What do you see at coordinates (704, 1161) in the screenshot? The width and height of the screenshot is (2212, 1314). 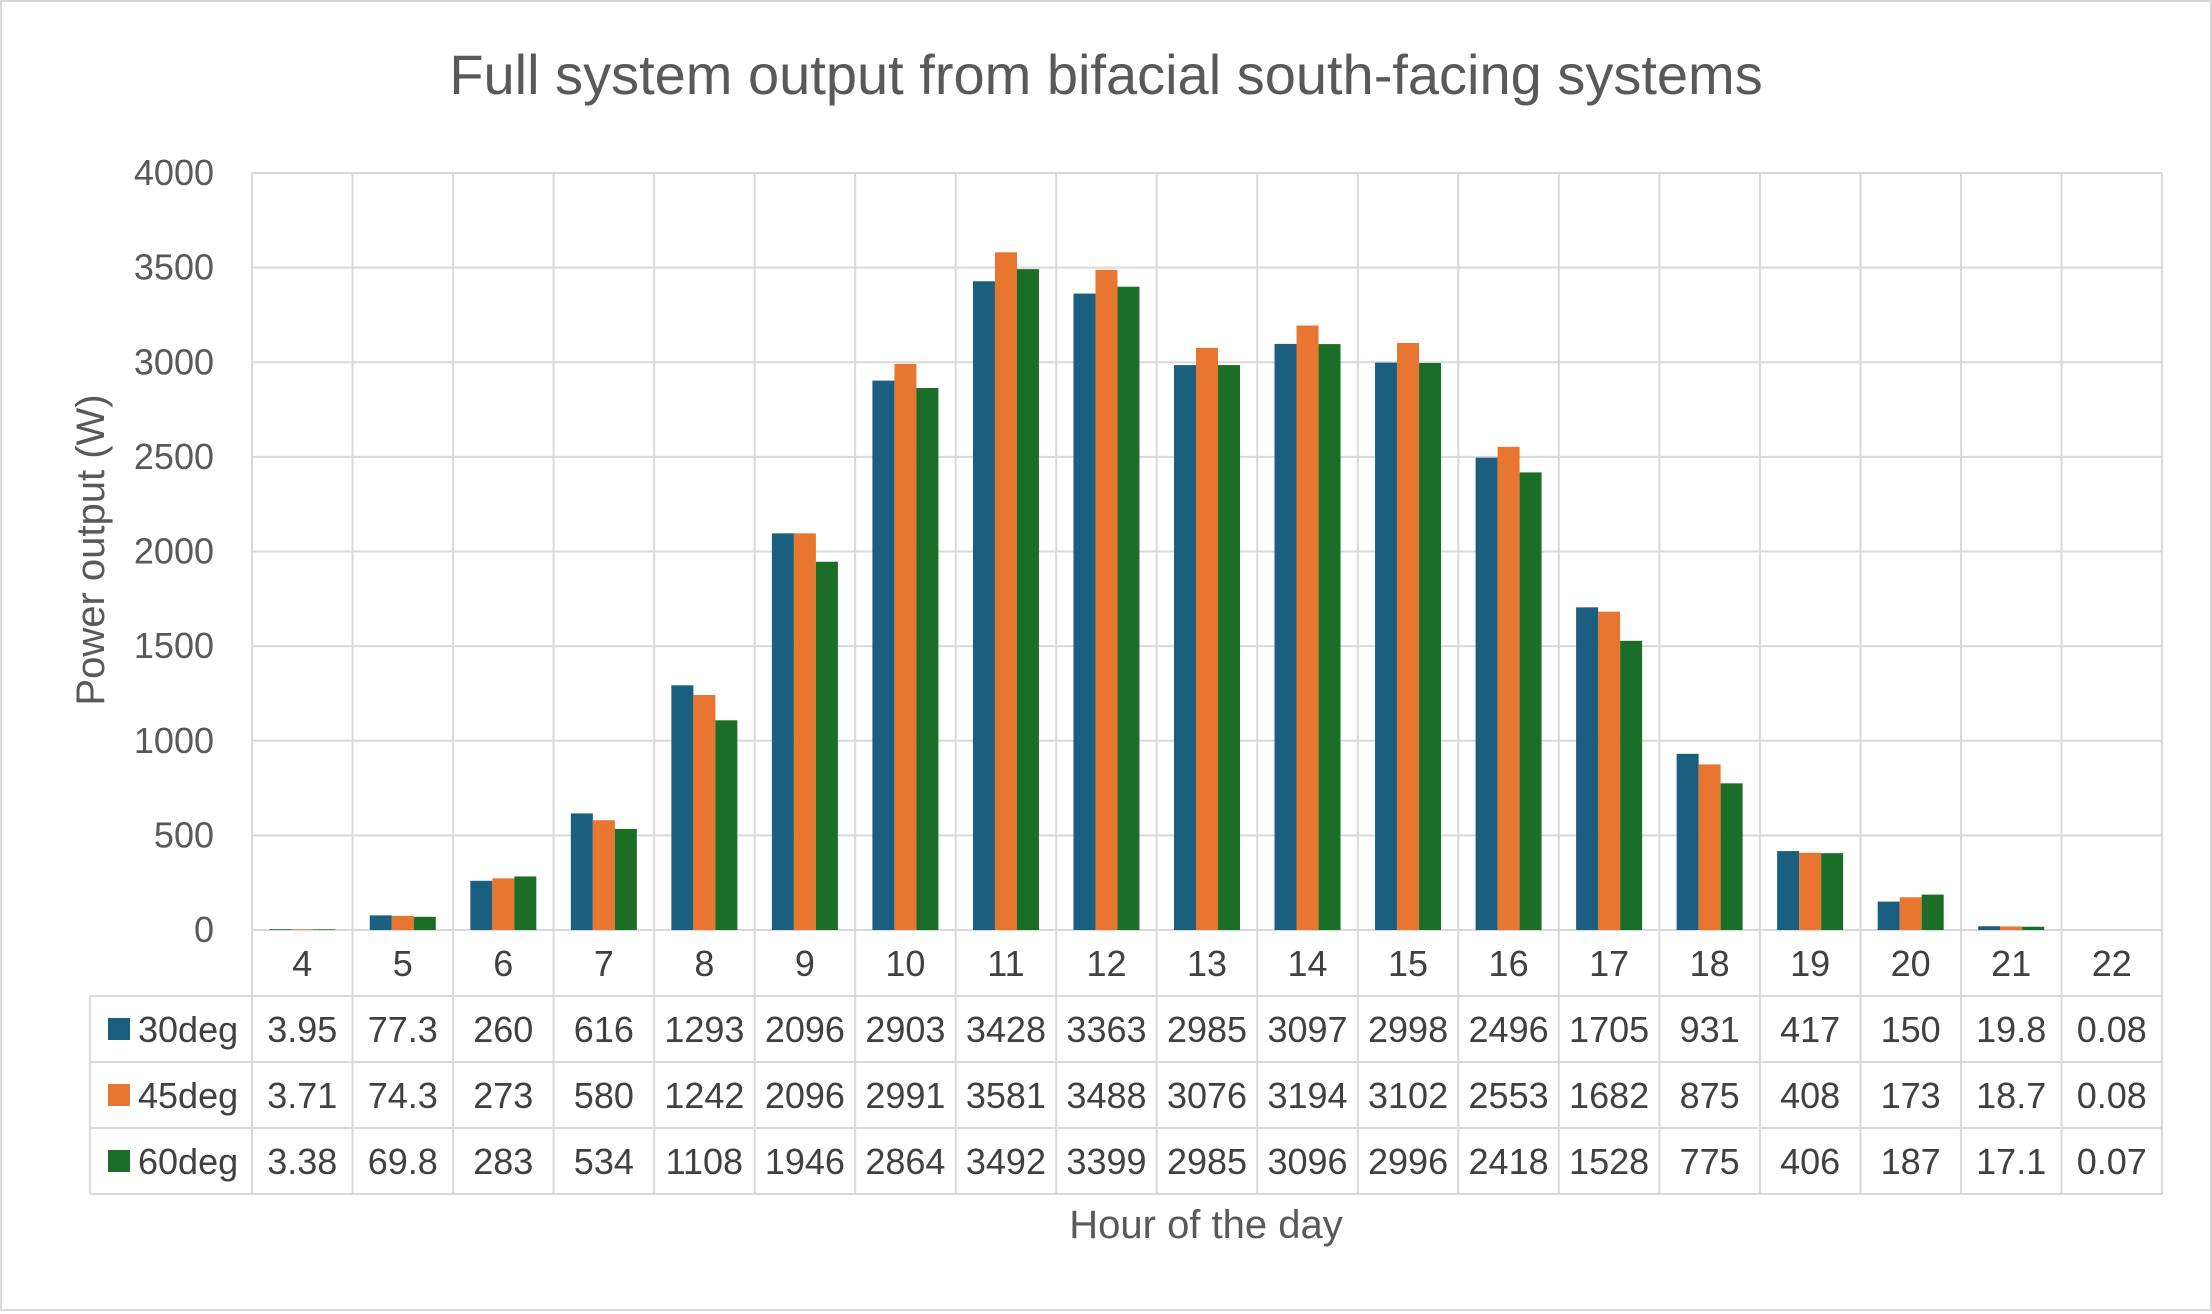 I see `table-cell: 1108` at bounding box center [704, 1161].